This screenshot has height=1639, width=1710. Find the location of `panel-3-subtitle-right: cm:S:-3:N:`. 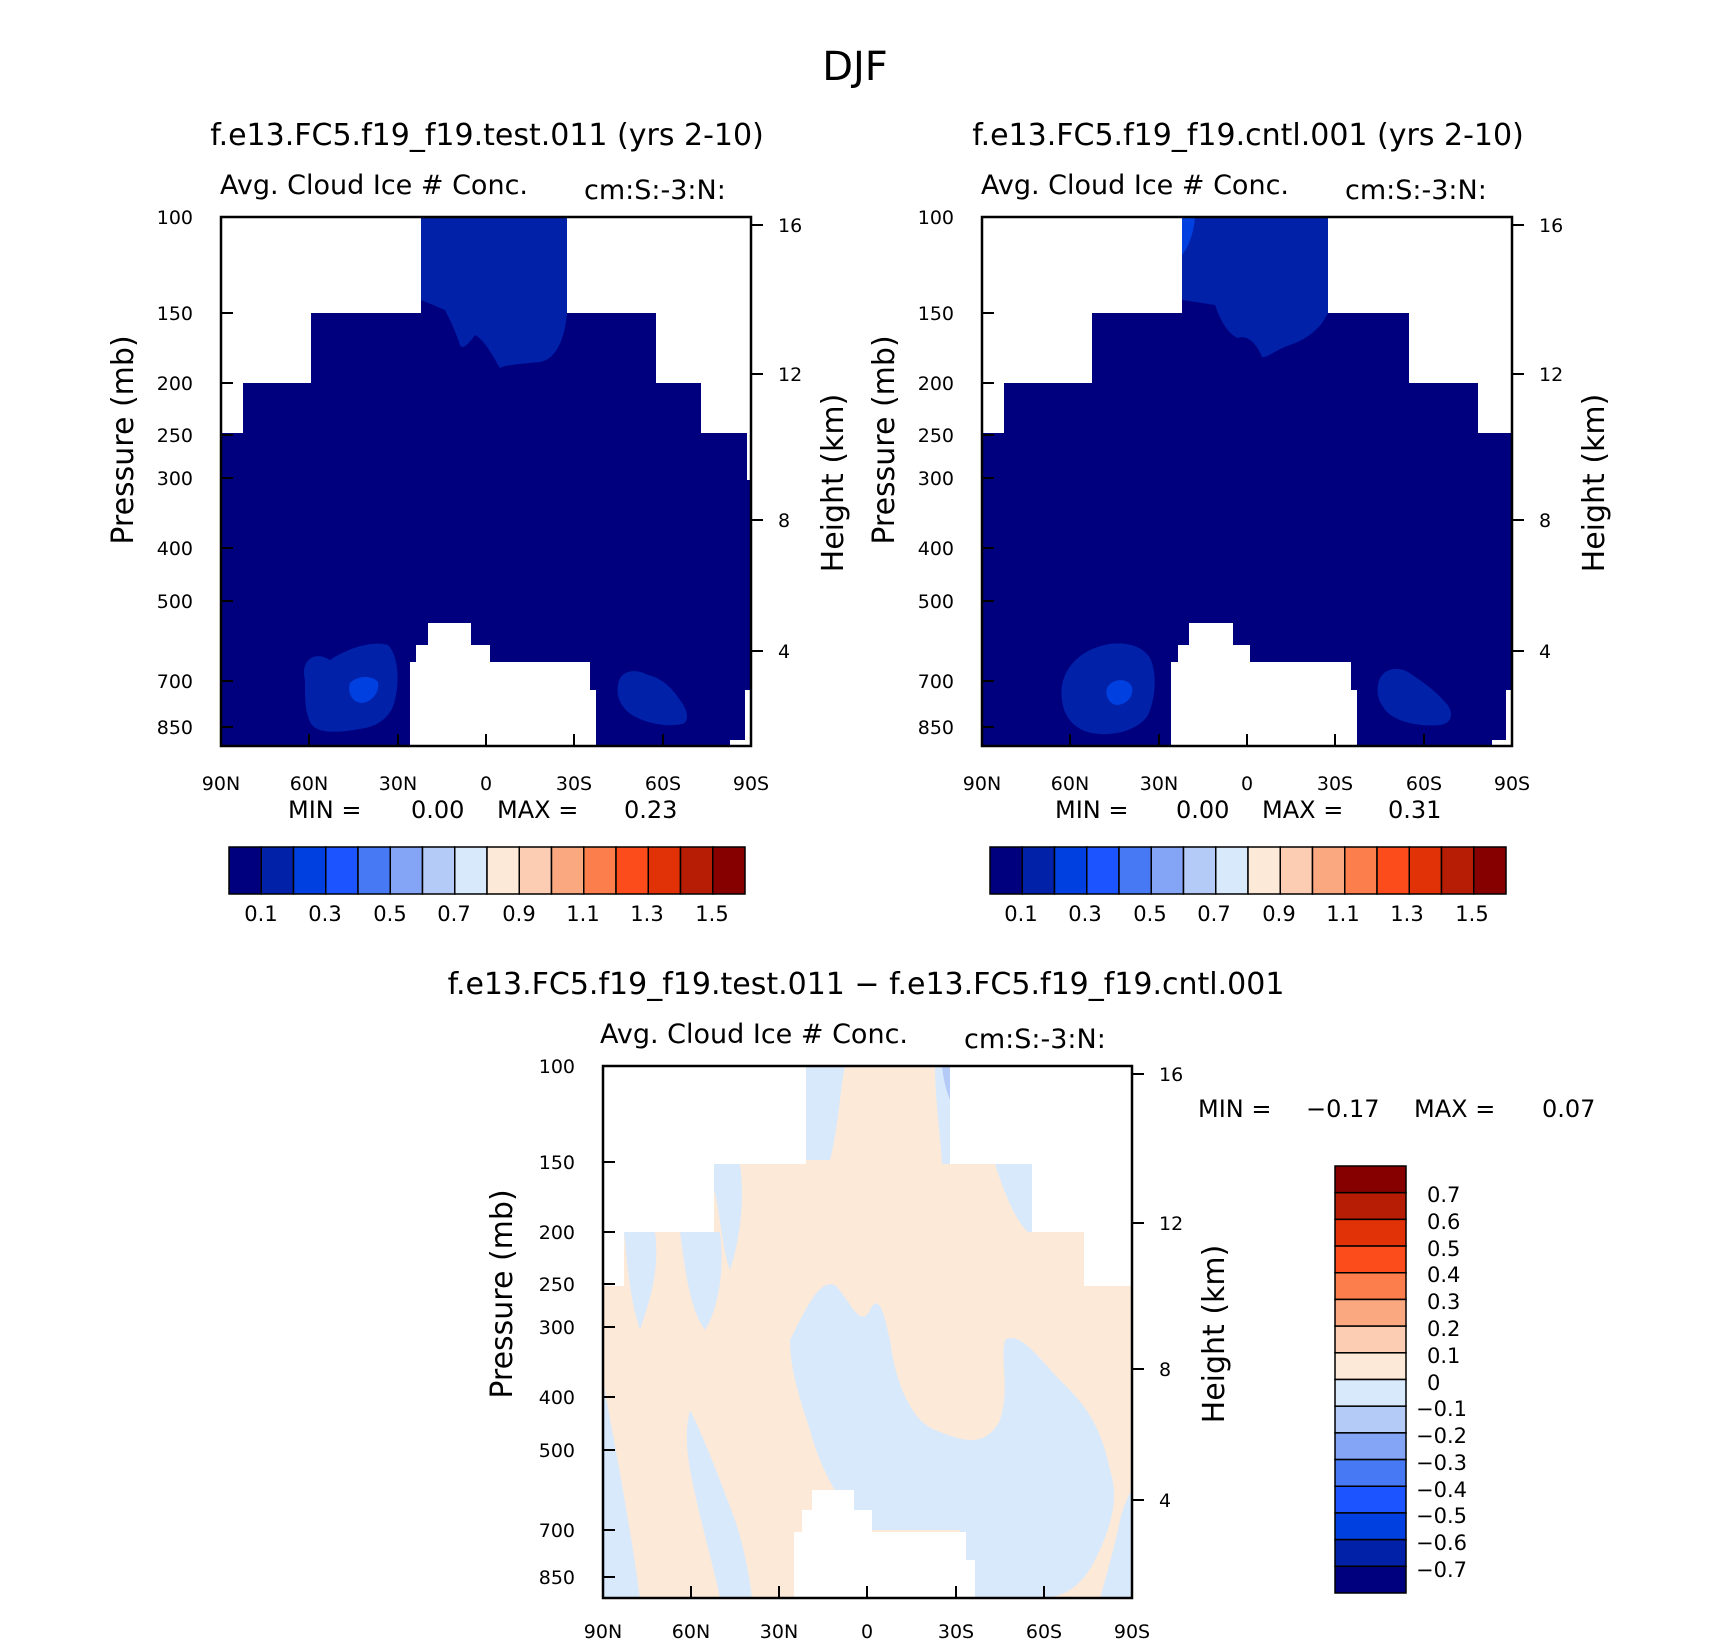

panel-3-subtitle-right: cm:S:-3:N: is located at coordinates (1035, 1039).